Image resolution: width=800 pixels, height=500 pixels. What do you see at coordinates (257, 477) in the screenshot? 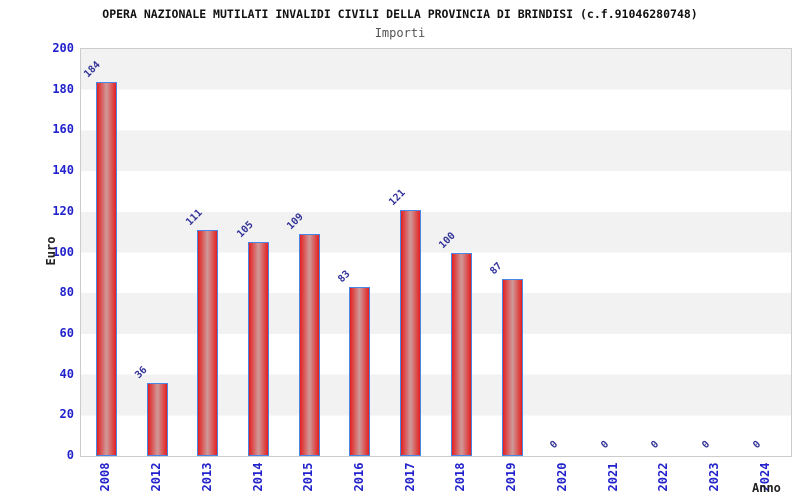
I see `x-tick-label-2014: 2014` at bounding box center [257, 477].